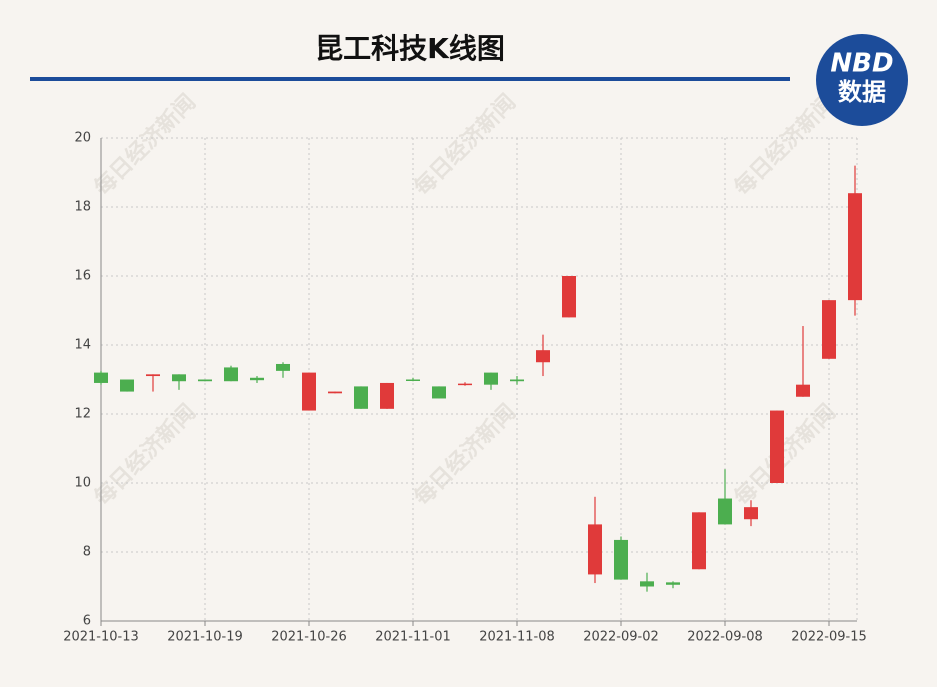  I want to click on y-tick-label: 6, so click(87, 621).